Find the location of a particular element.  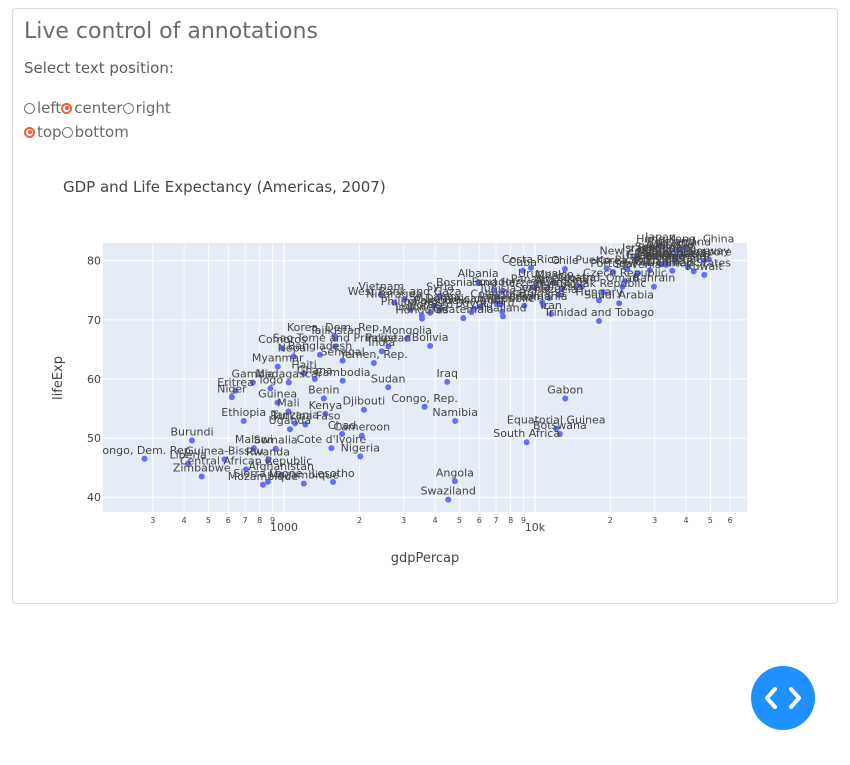

radio-option-top: top is located at coordinates (43, 132).